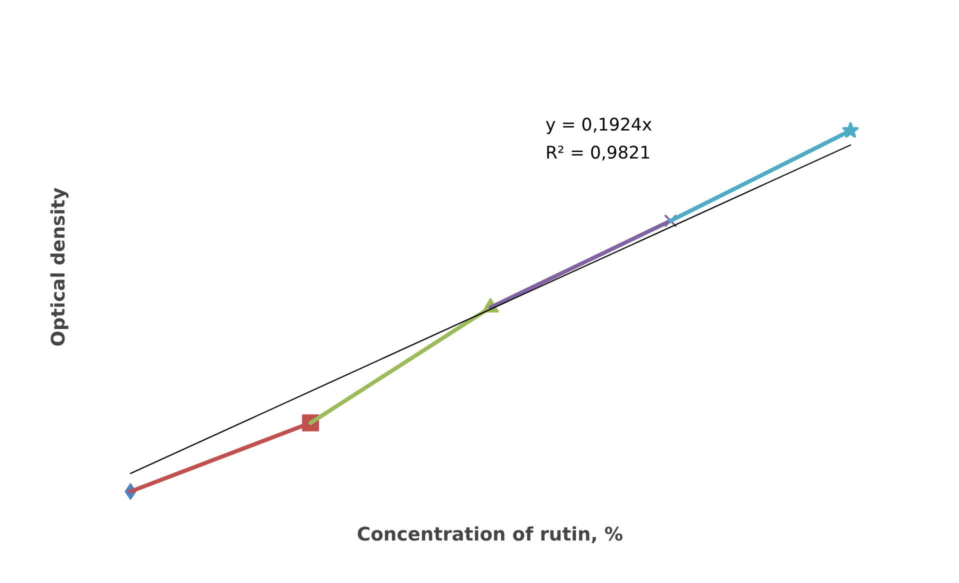 The height and width of the screenshot is (583, 959). Describe the element at coordinates (59, 267) in the screenshot. I see `y-axis-title: Optical density` at that location.